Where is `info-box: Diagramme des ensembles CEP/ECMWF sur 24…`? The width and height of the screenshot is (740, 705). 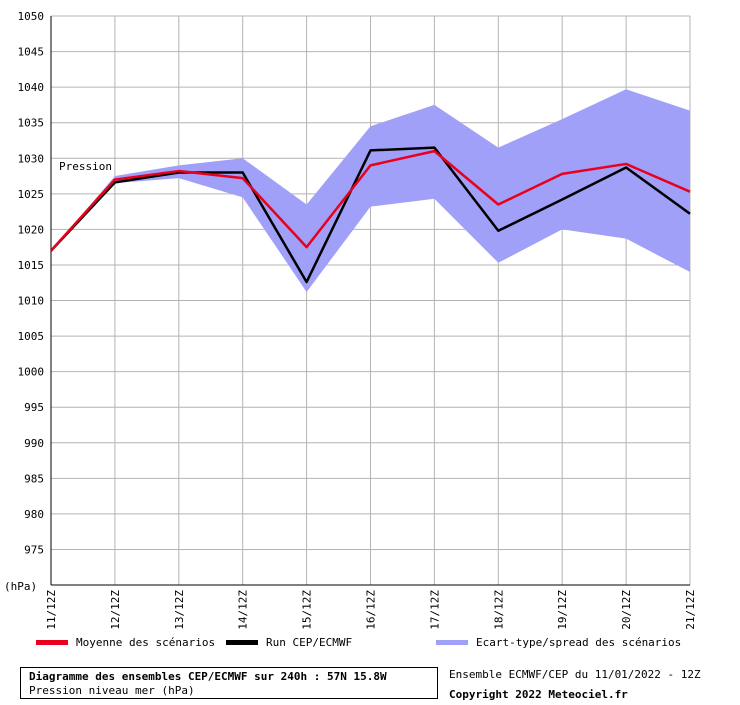 info-box: Diagramme des ensembles CEP/ECMWF sur 24… is located at coordinates (229, 683).